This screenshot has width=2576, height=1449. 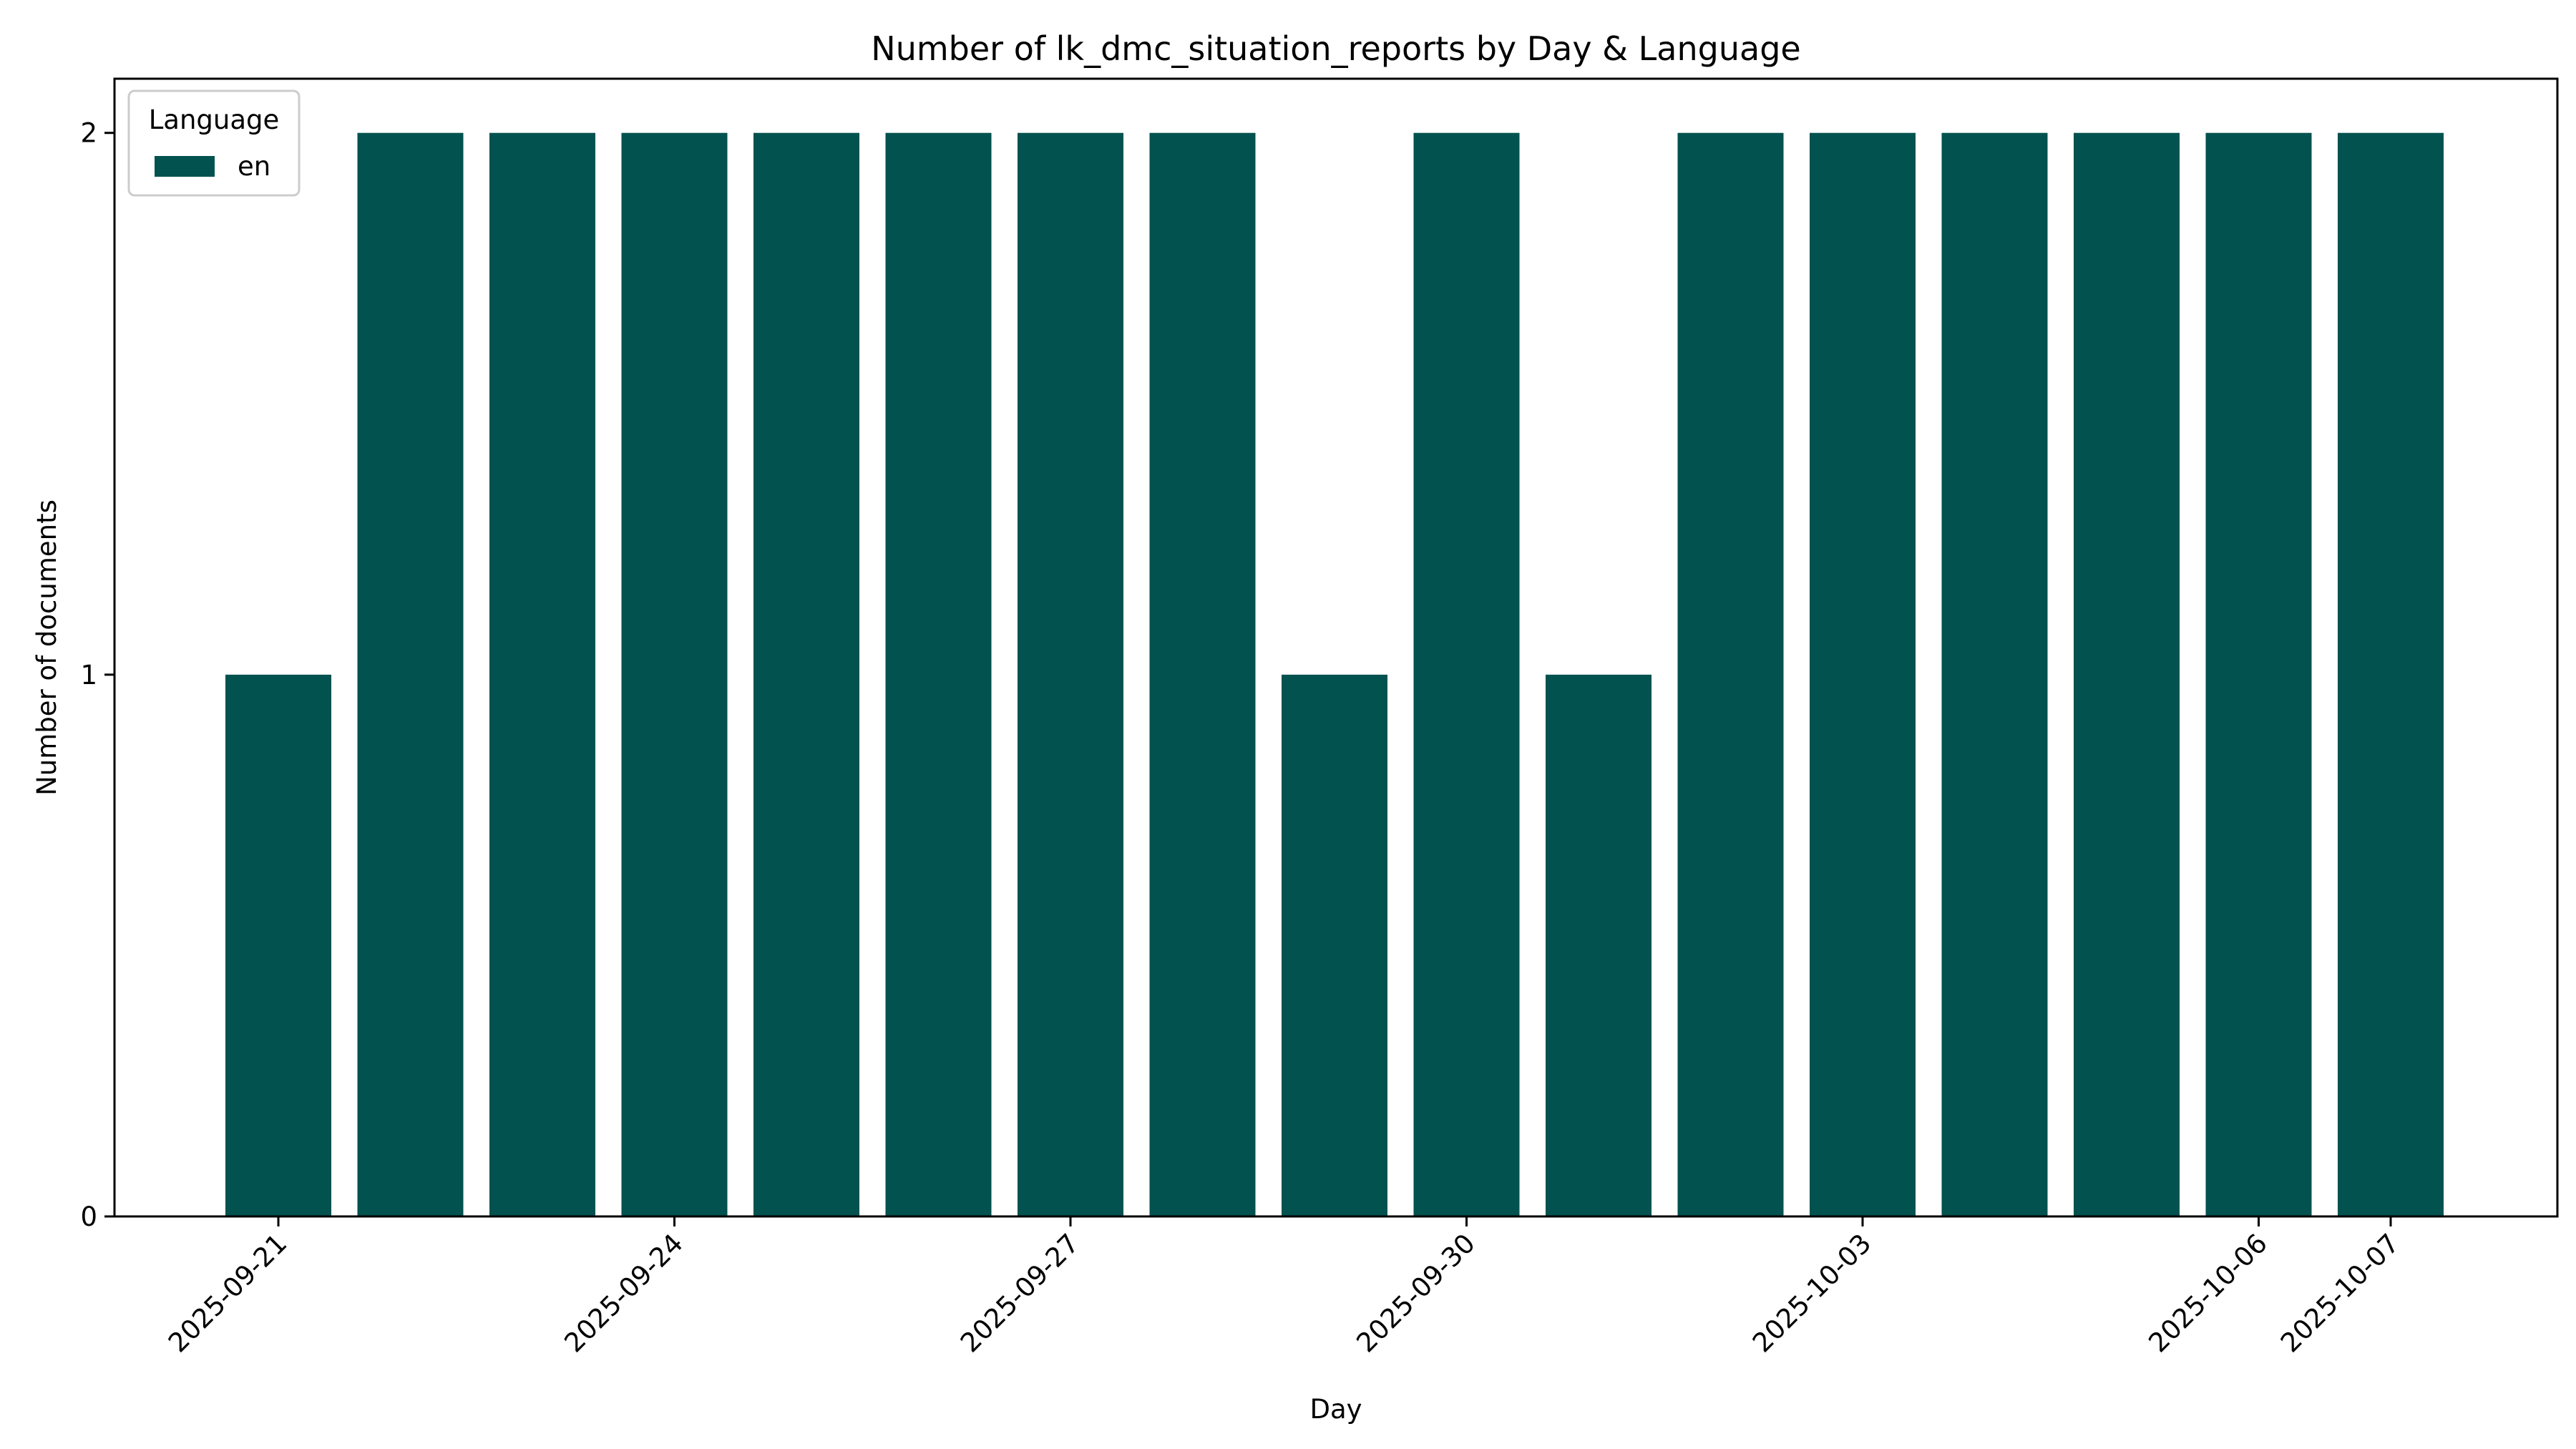 What do you see at coordinates (254, 166) in the screenshot?
I see `legend-label-en: en` at bounding box center [254, 166].